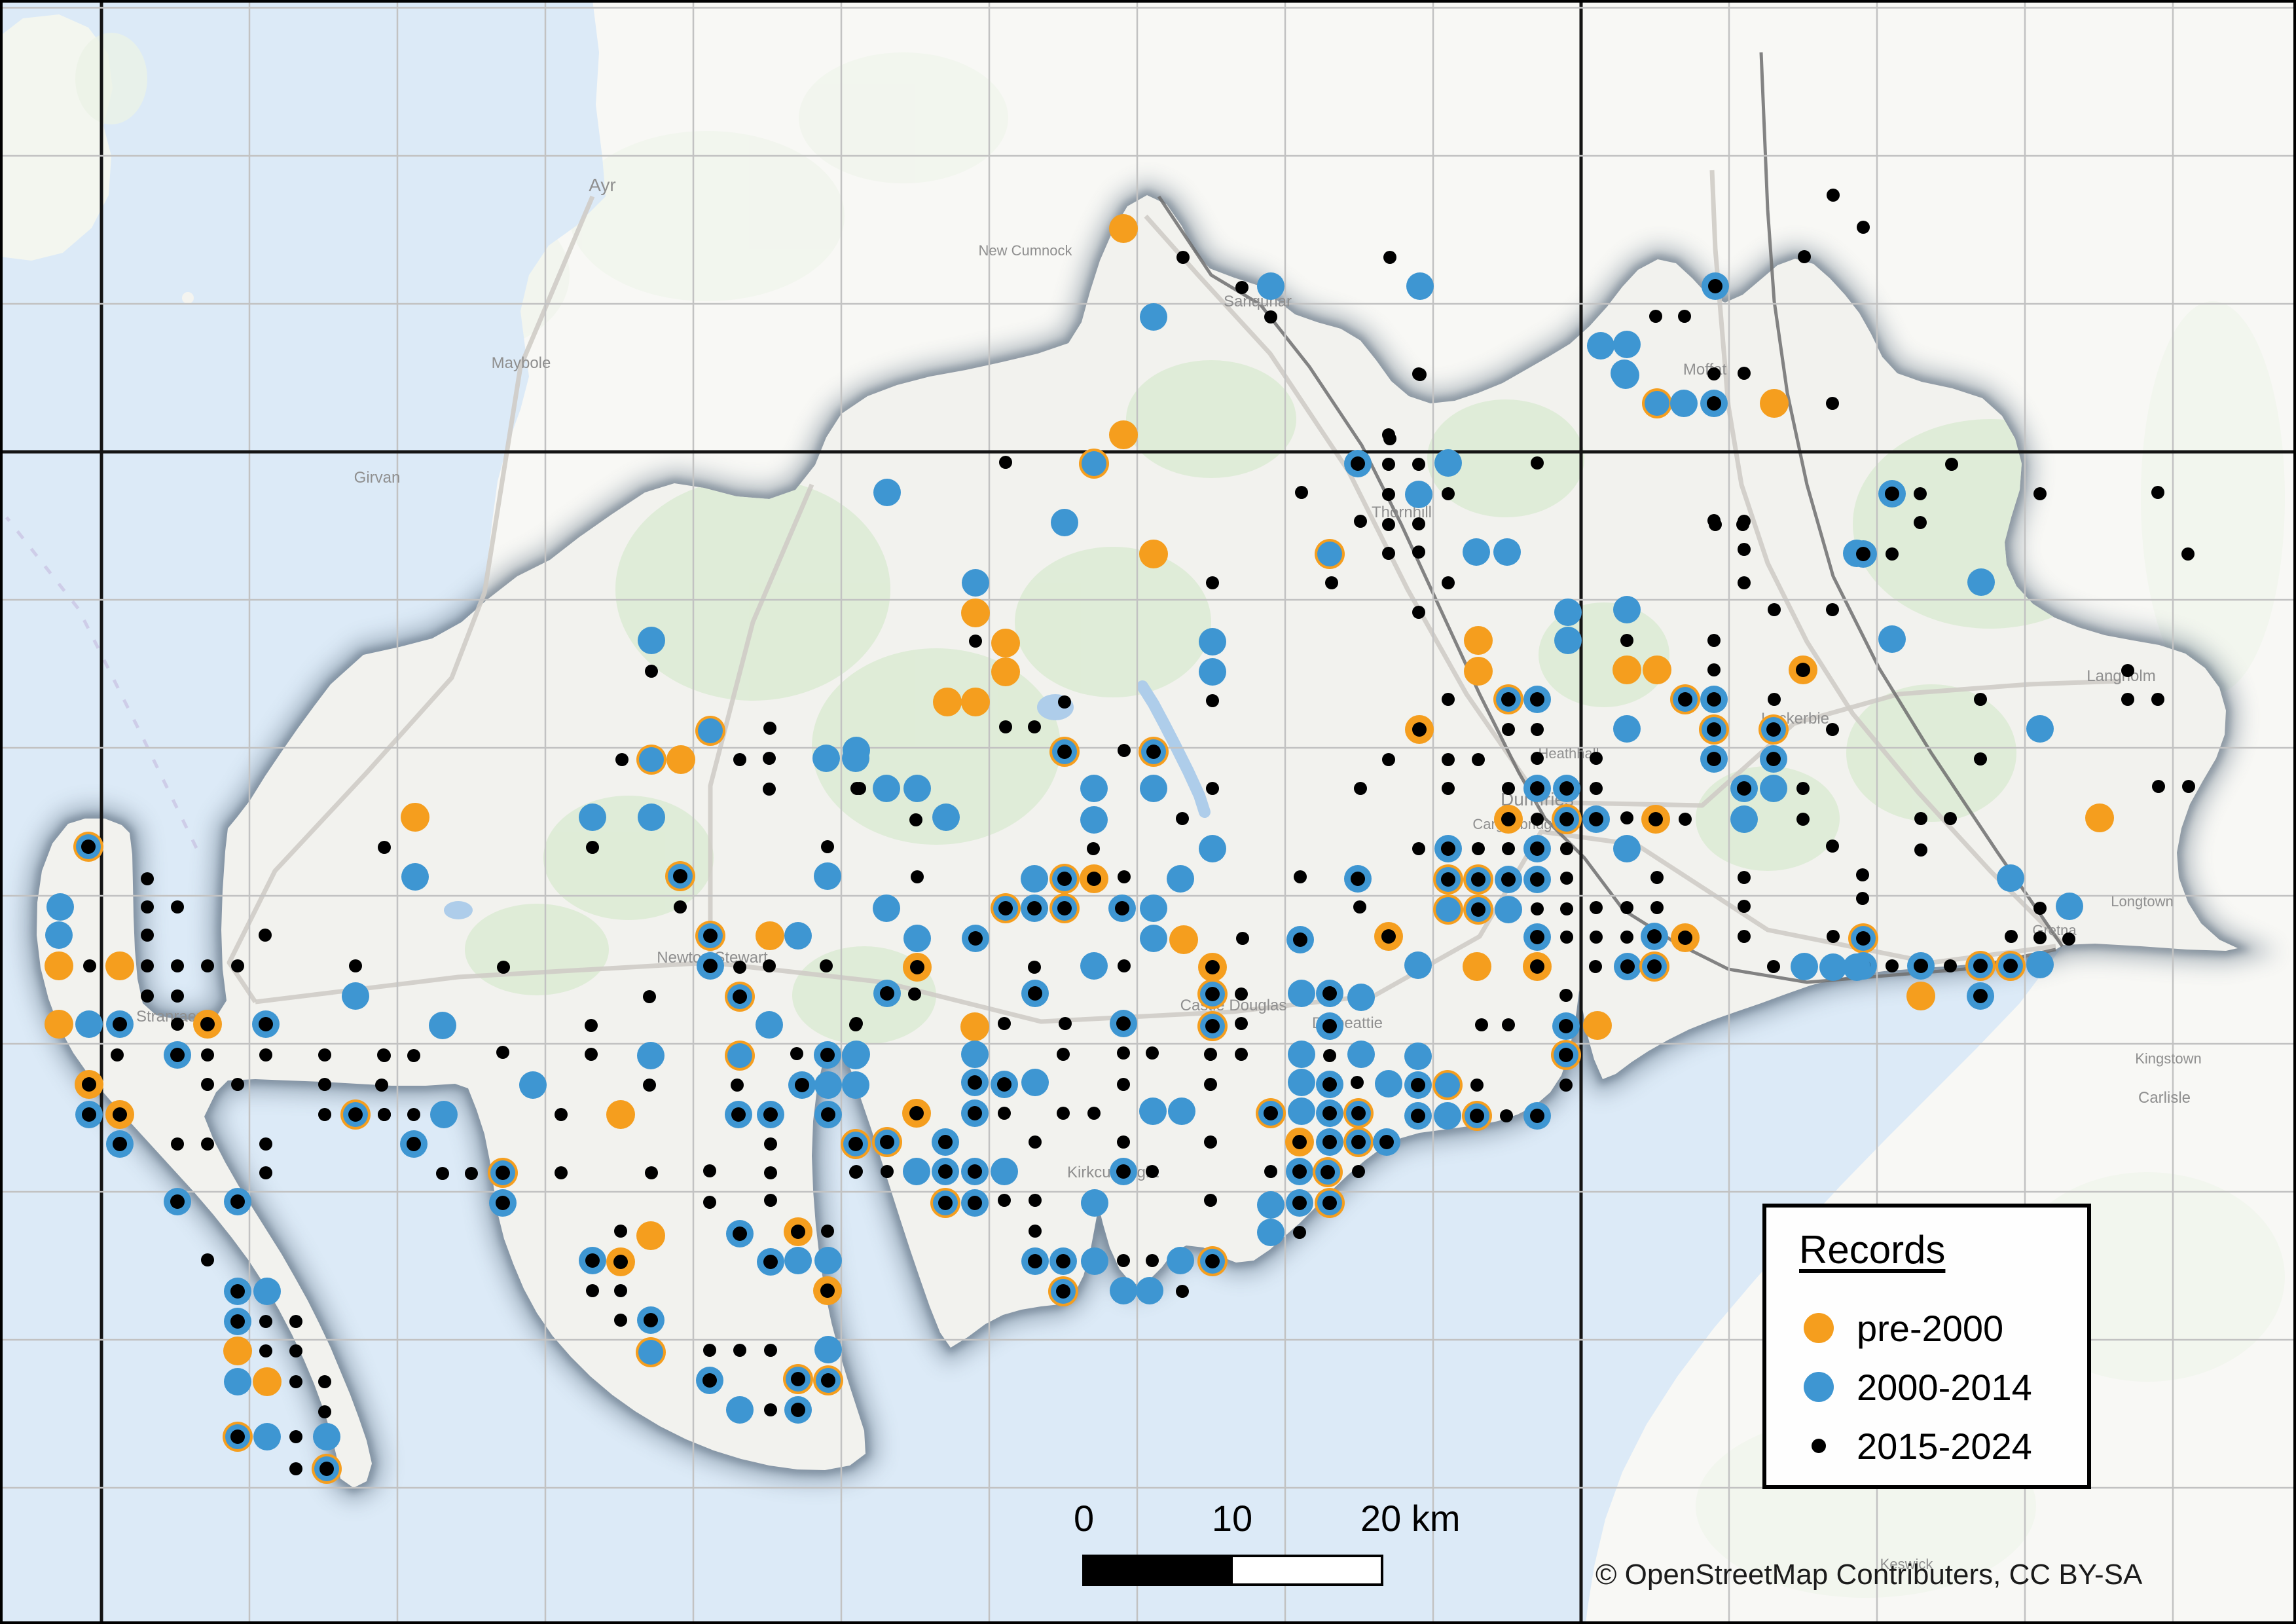  I want to click on scalebar-white-segment, so click(1307, 1570).